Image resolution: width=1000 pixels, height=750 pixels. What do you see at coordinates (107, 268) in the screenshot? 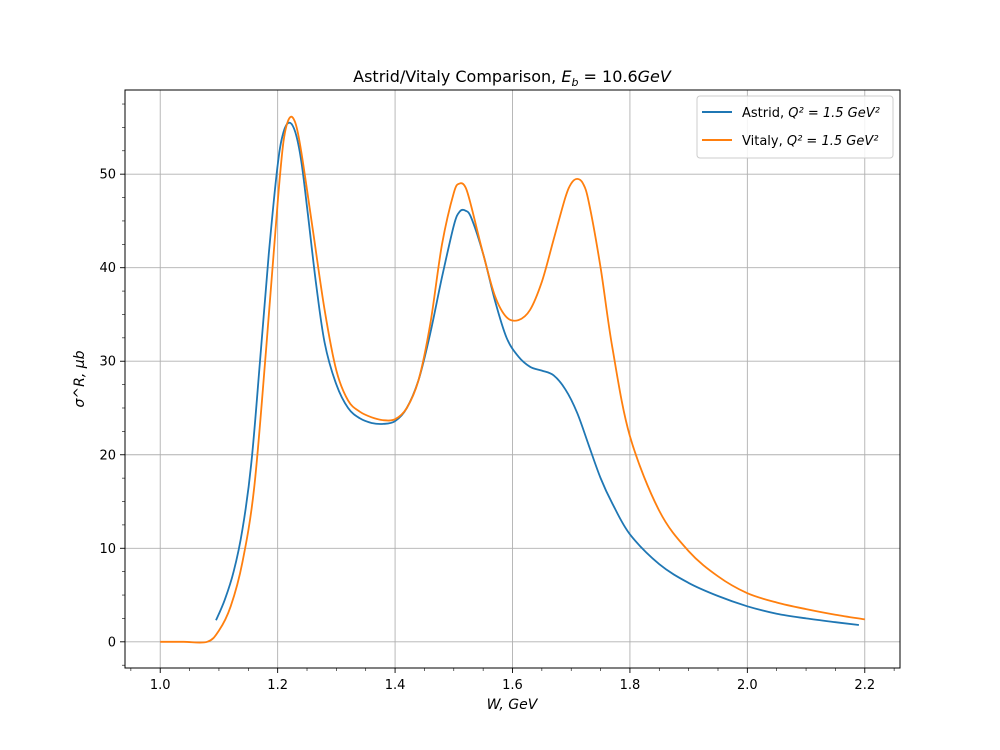
I see `y-tick-label: 40` at bounding box center [107, 268].